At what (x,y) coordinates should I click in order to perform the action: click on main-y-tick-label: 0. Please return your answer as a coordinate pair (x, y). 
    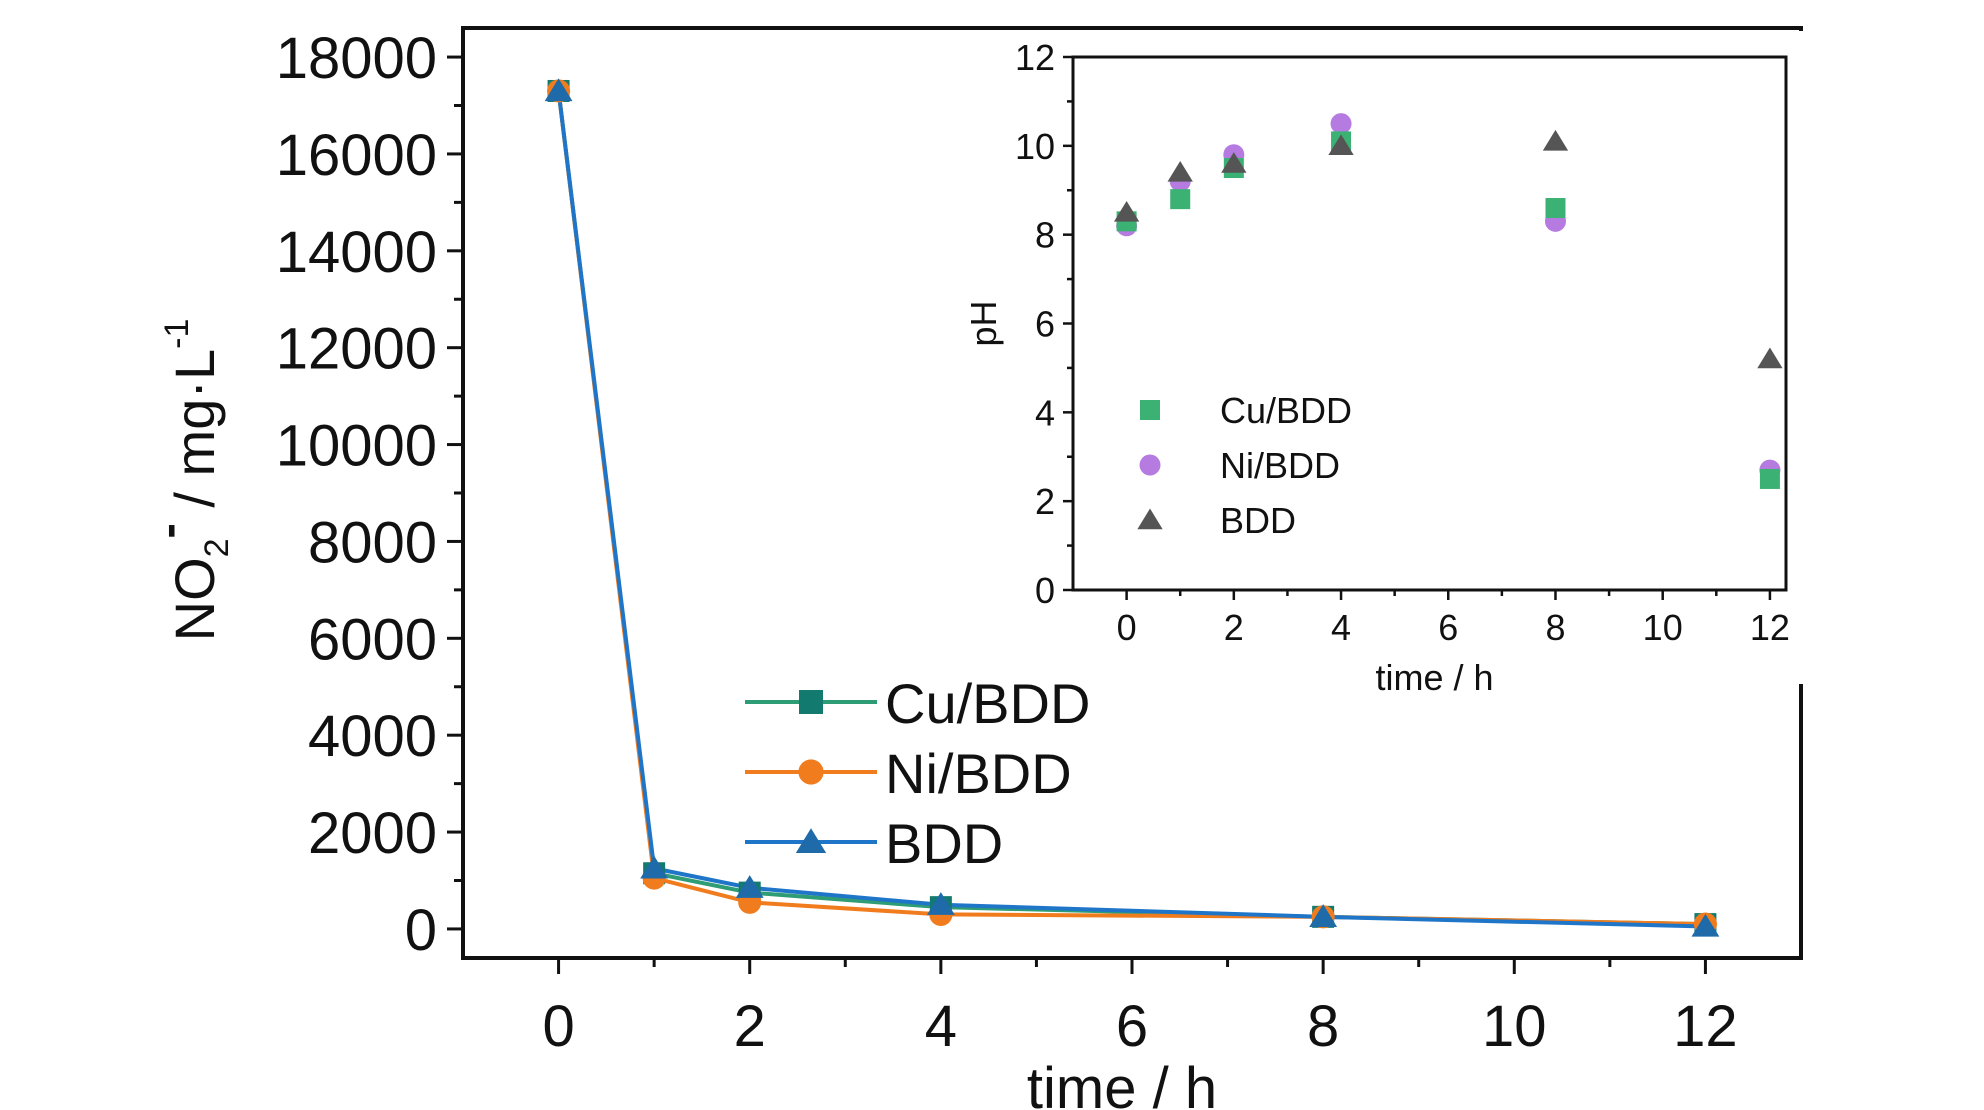
    Looking at the image, I should click on (421, 930).